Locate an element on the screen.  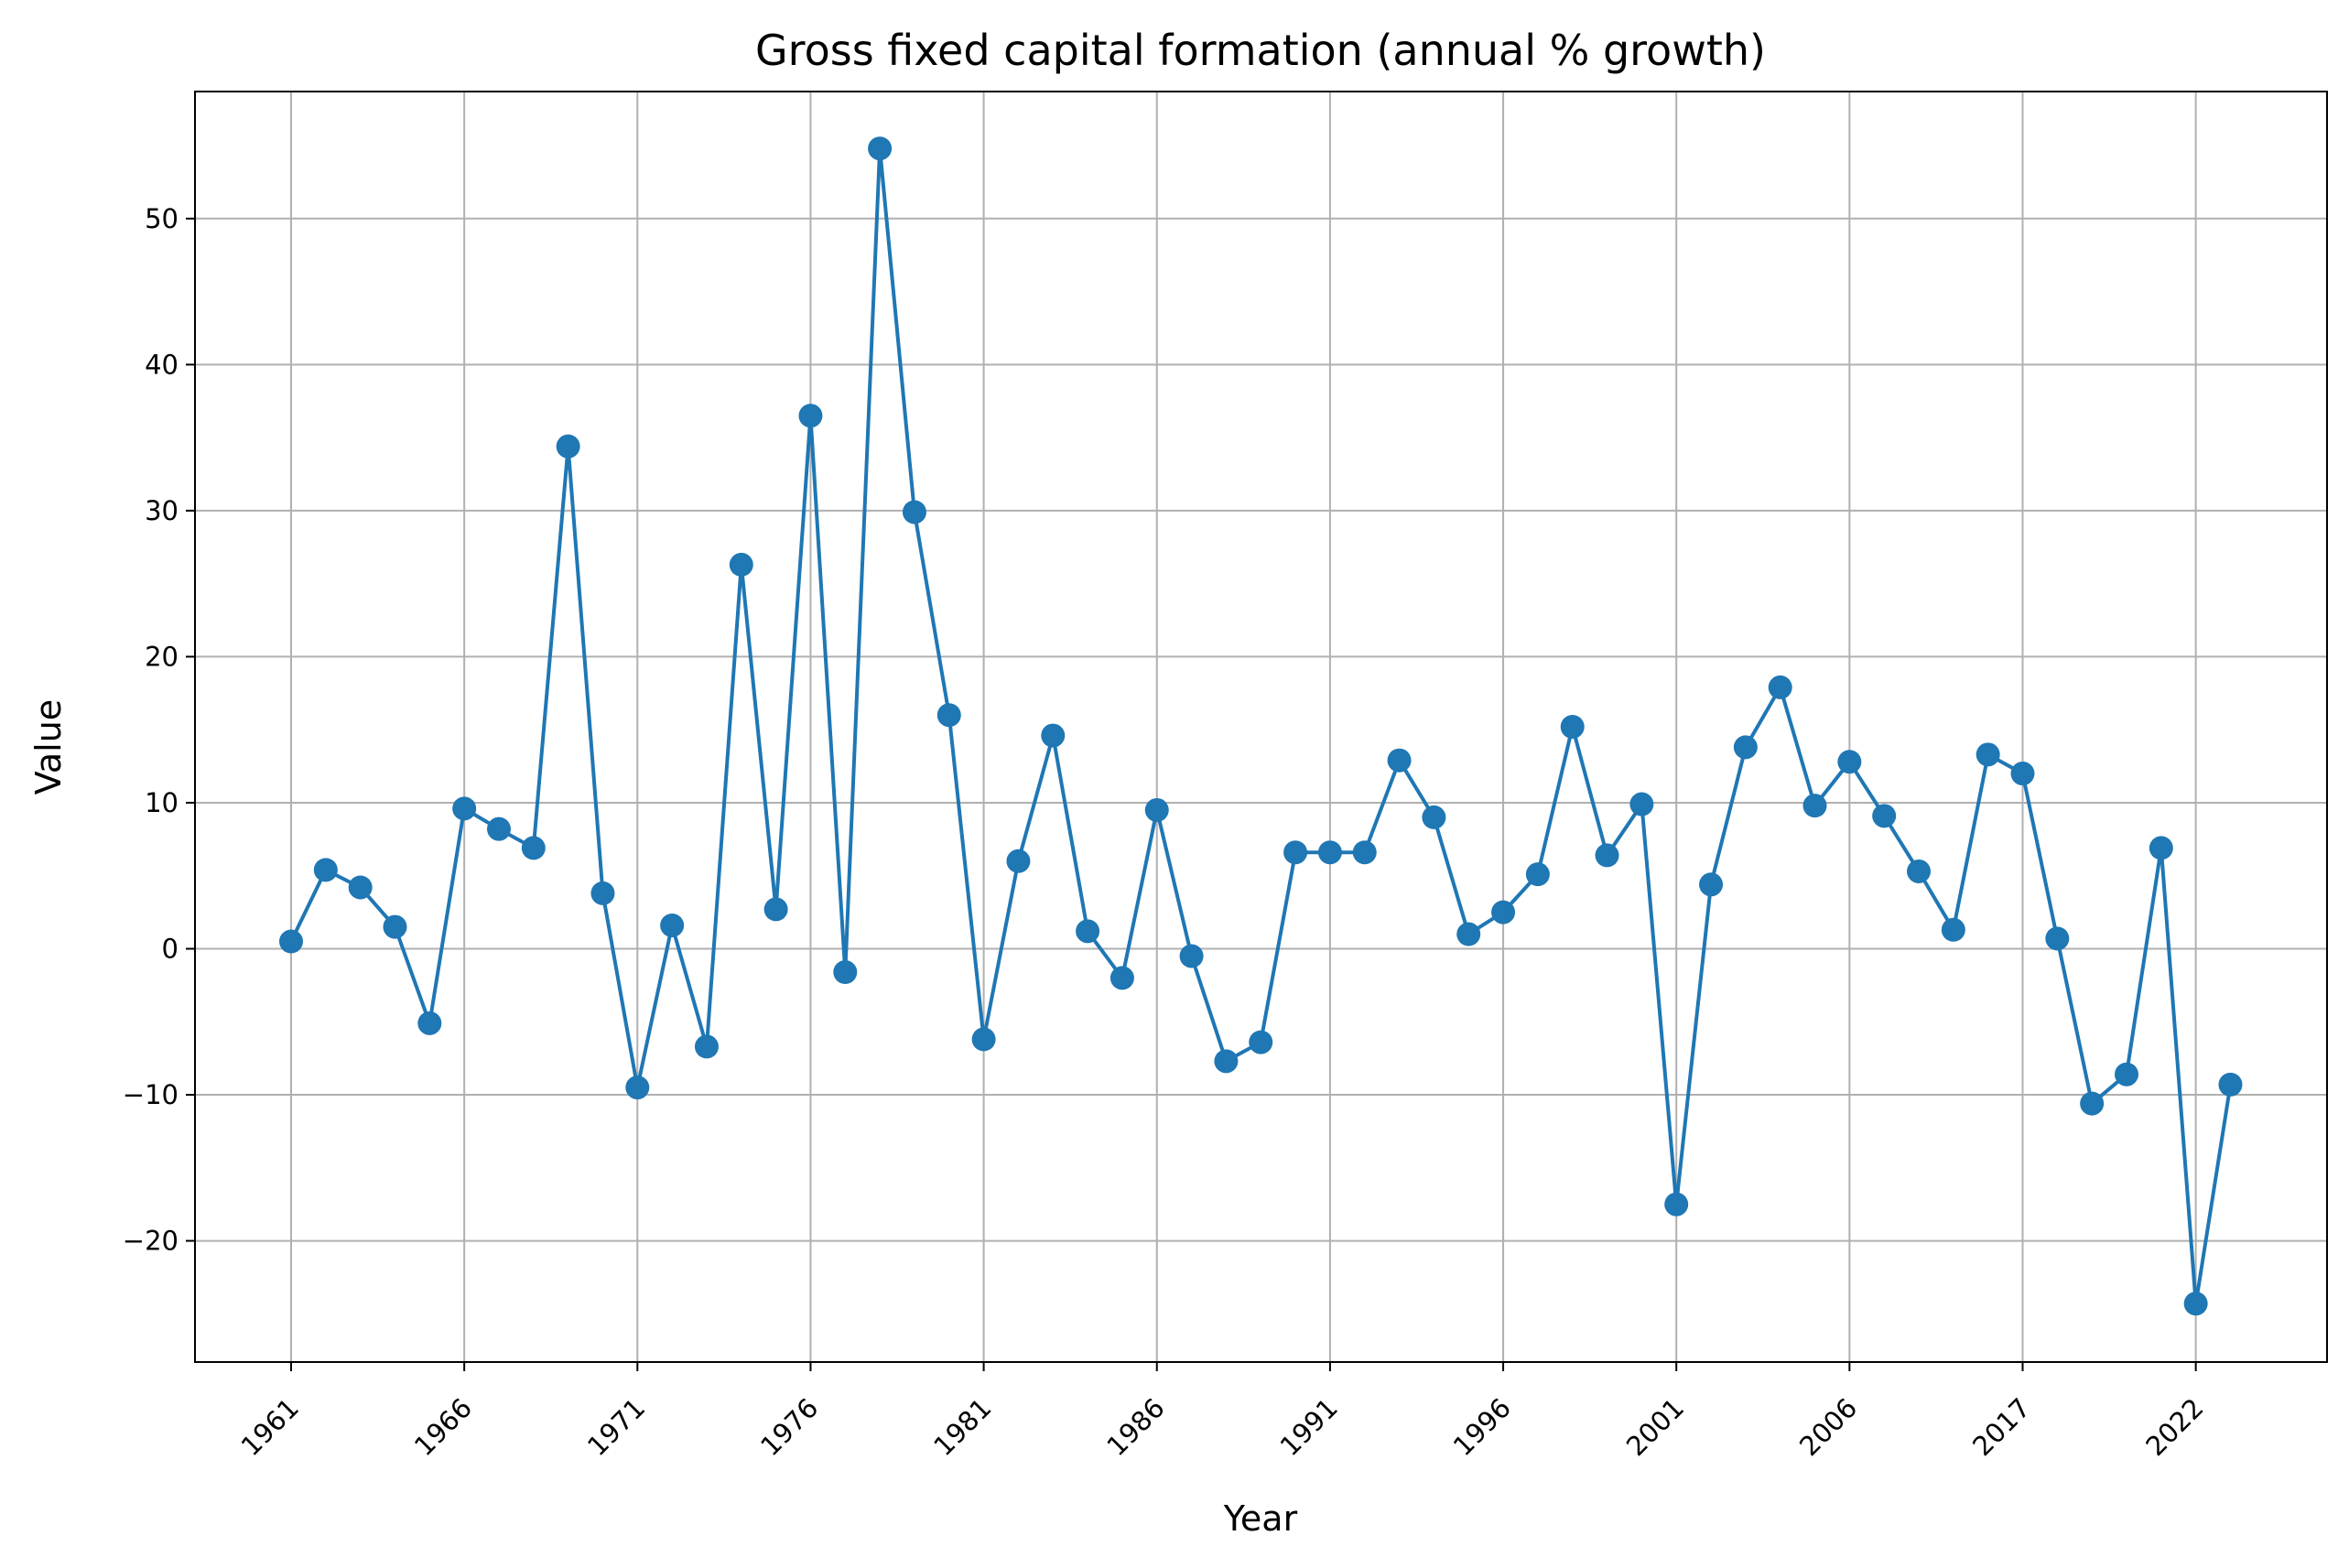
x-axis-title: Year is located at coordinates (1261, 1519).